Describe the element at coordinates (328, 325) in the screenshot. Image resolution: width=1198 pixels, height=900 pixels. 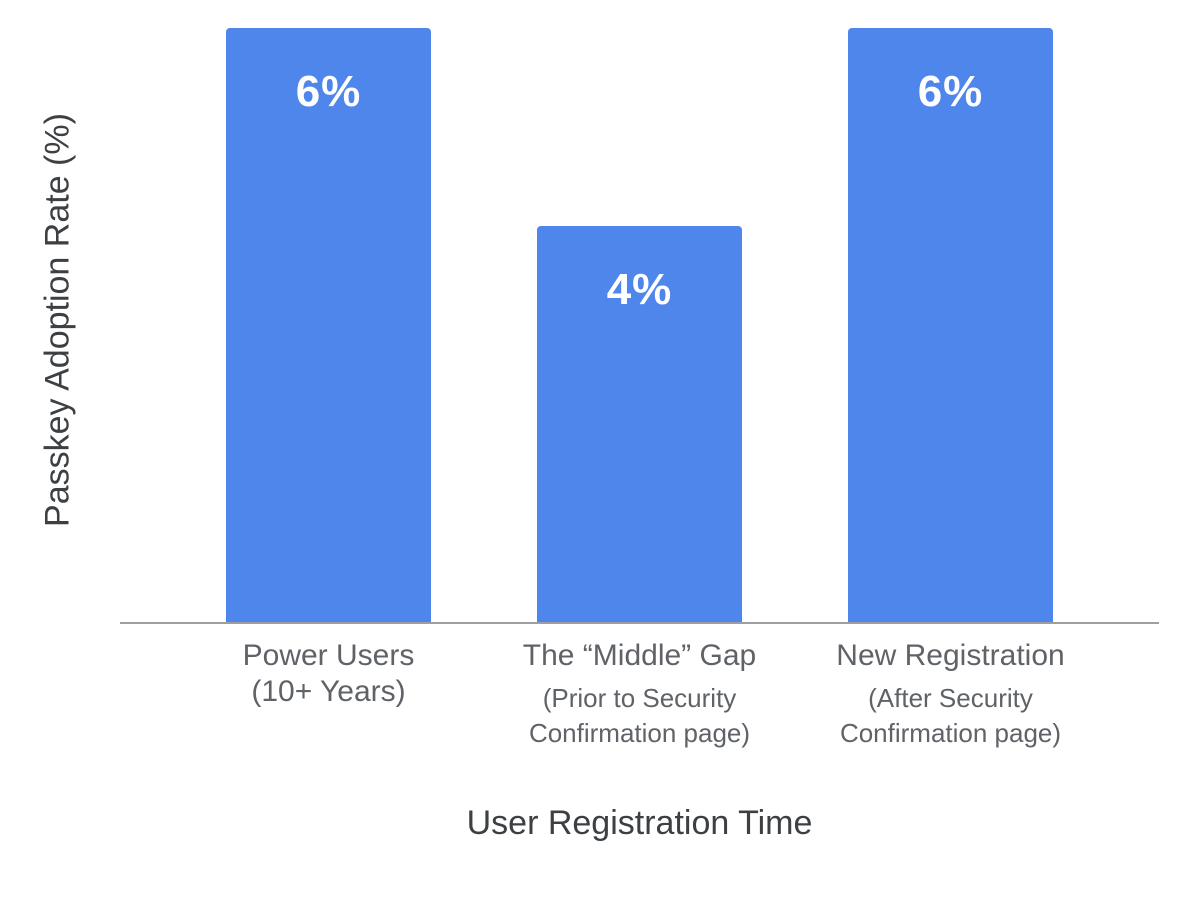
I see `bar-1: 6%` at that location.